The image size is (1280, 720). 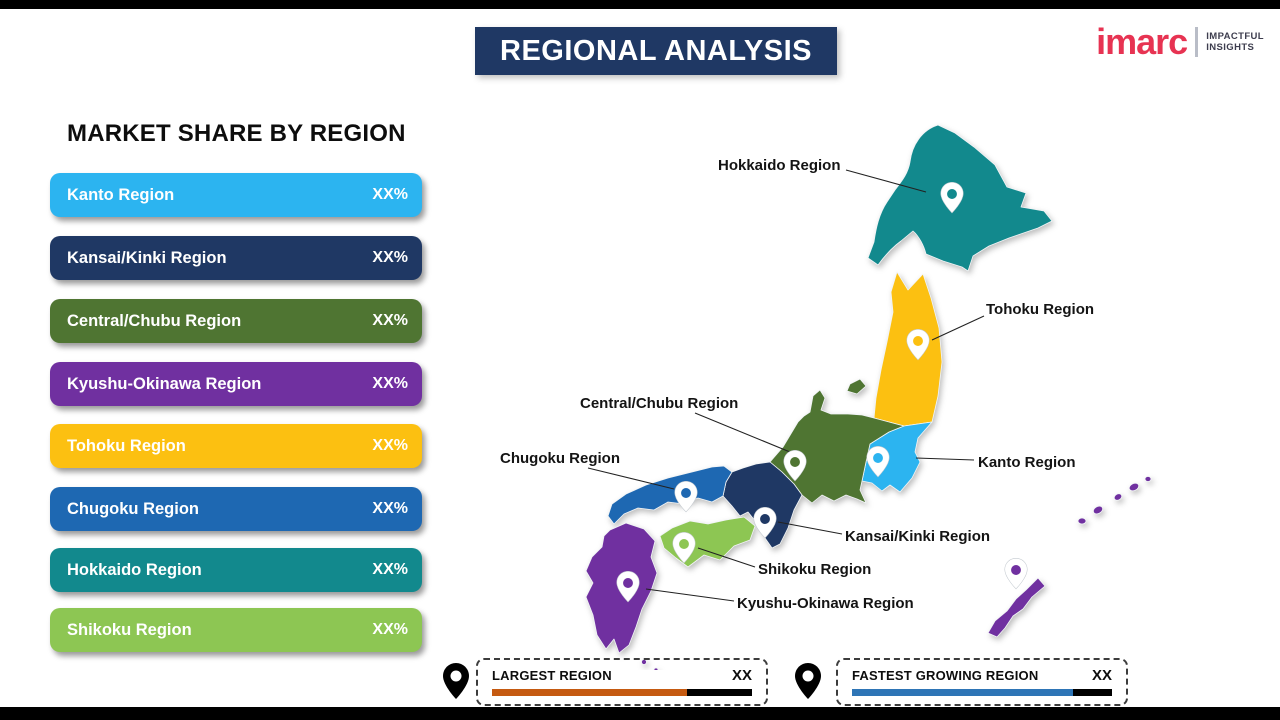 I want to click on bar-tohoku: Tohoku Region XX%, so click(x=236, y=446).